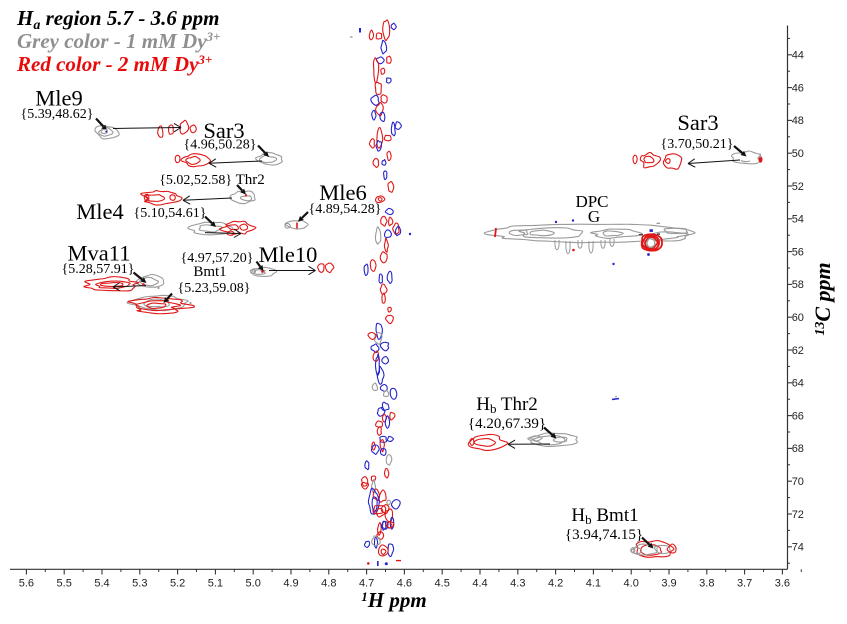  What do you see at coordinates (507, 405) in the screenshot?
I see `svg-text: Hb Thr2` at bounding box center [507, 405].